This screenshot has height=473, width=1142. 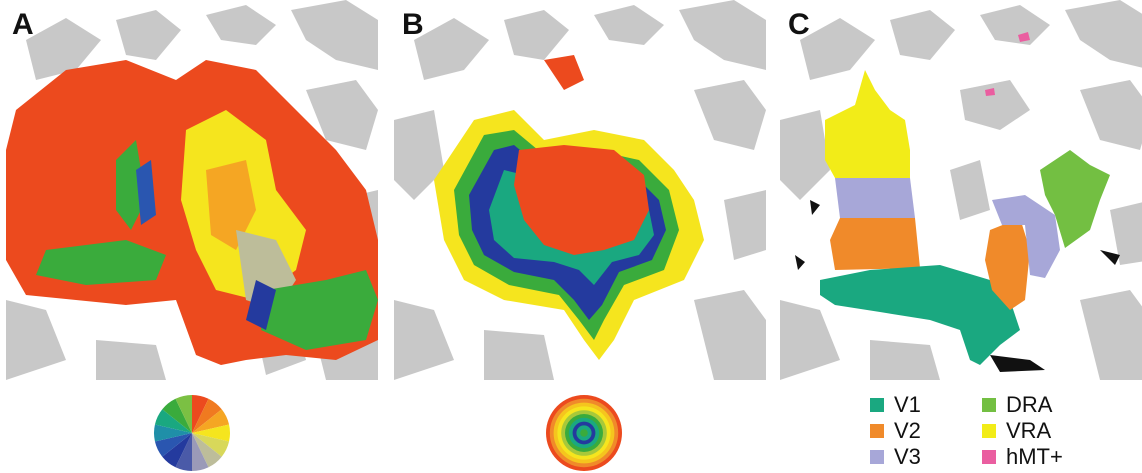 I want to click on area-legend: V1 V2 V3 DRA VRA hMT+, so click(x=985, y=431).